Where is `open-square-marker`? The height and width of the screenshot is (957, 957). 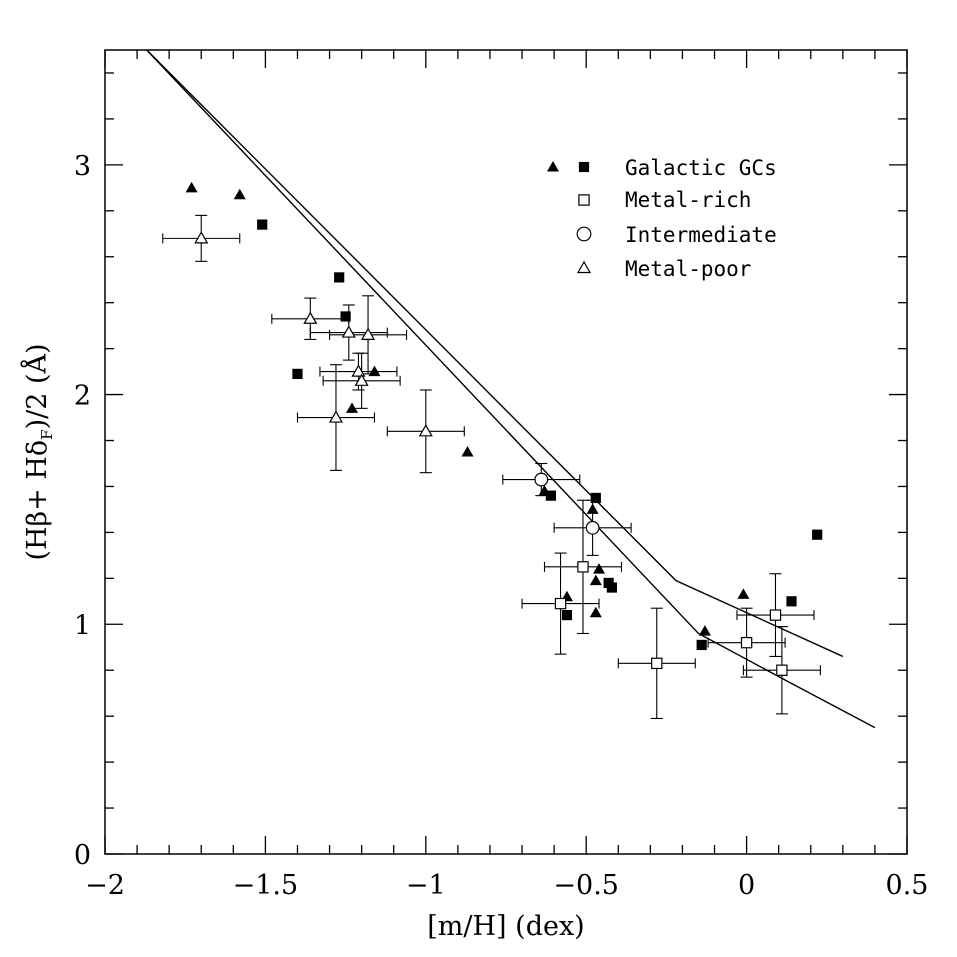 open-square-marker is located at coordinates (584, 200).